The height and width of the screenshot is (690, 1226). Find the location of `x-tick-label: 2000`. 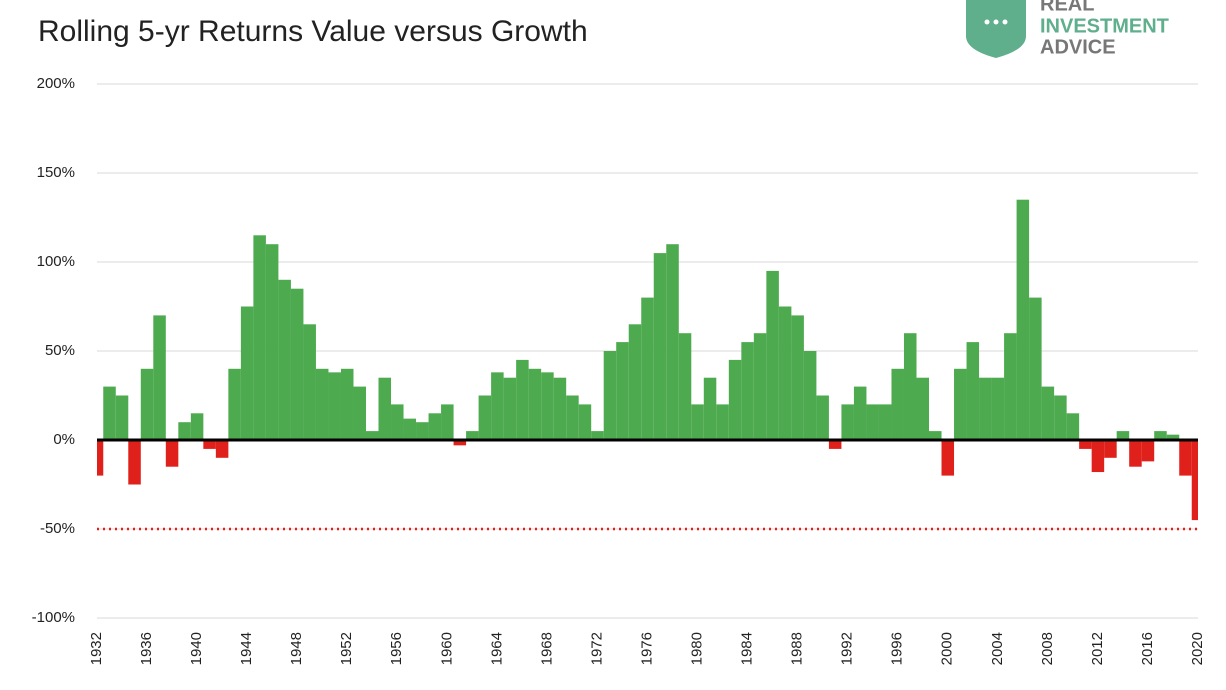

x-tick-label: 2000 is located at coordinates (947, 648).